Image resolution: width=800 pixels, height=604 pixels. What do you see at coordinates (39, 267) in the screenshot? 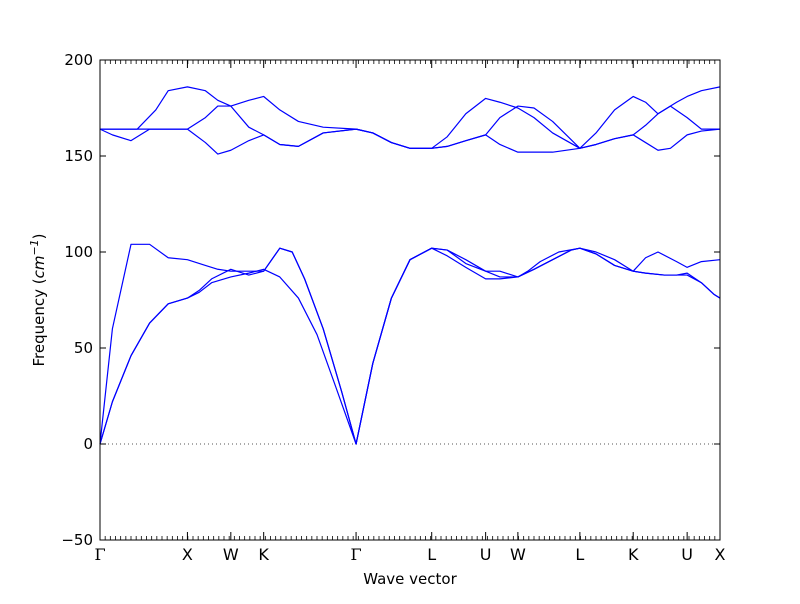
I see `y-axis-title-unit: cm` at bounding box center [39, 267].